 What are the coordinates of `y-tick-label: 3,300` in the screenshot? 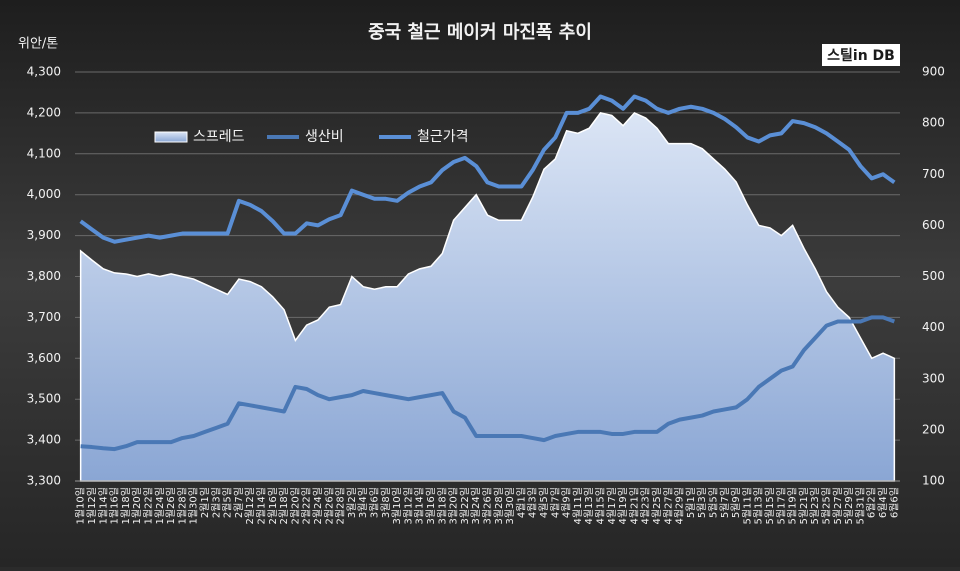 It's located at (44, 481).